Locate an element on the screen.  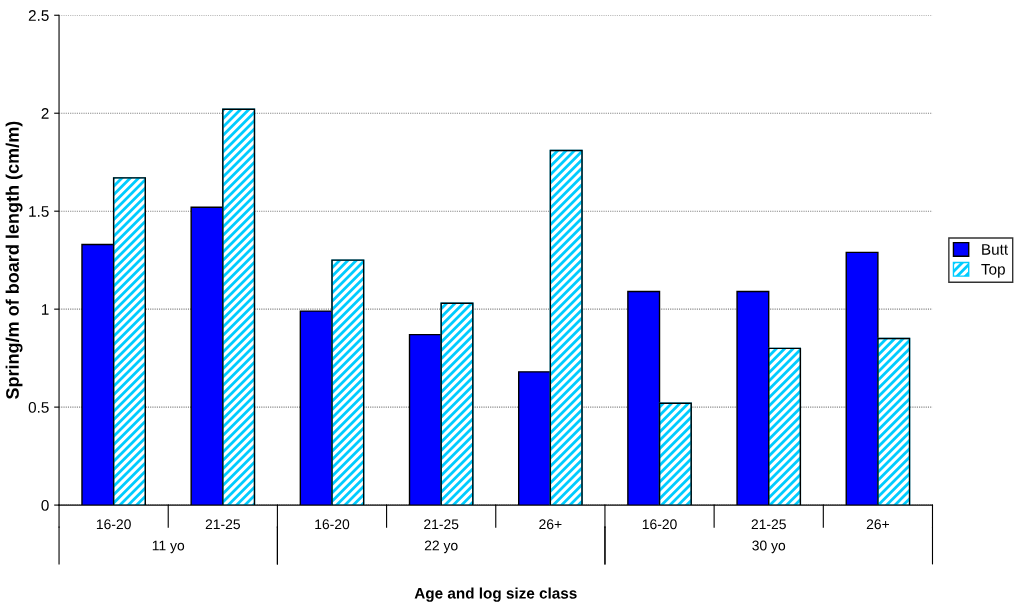
y-tick-label: 1.5 is located at coordinates (39, 211).